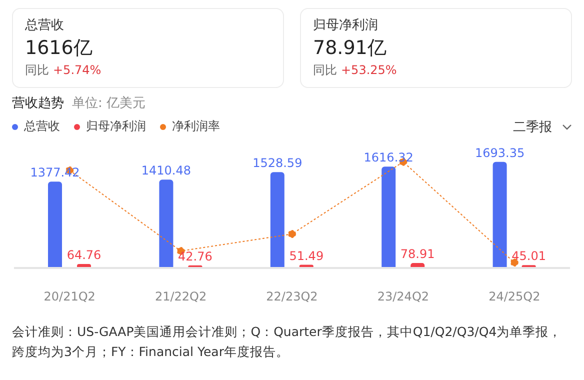 This screenshot has height=380, width=584. Describe the element at coordinates (287, 342) in the screenshot. I see `text: 会计准则：US-GAAP美国通用会计准则；Q：Quarter季度报告，其中Q1/Q2/Q3/Q4为单季报，跨度均为3个月；FY：Financial Year年度报告。` at that location.